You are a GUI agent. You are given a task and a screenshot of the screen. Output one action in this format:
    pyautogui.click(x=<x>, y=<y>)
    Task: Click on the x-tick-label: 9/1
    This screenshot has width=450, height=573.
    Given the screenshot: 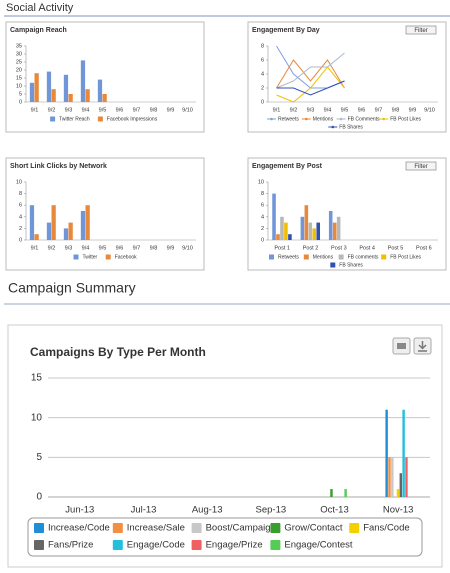 What is the action you would take?
    pyautogui.click(x=277, y=110)
    